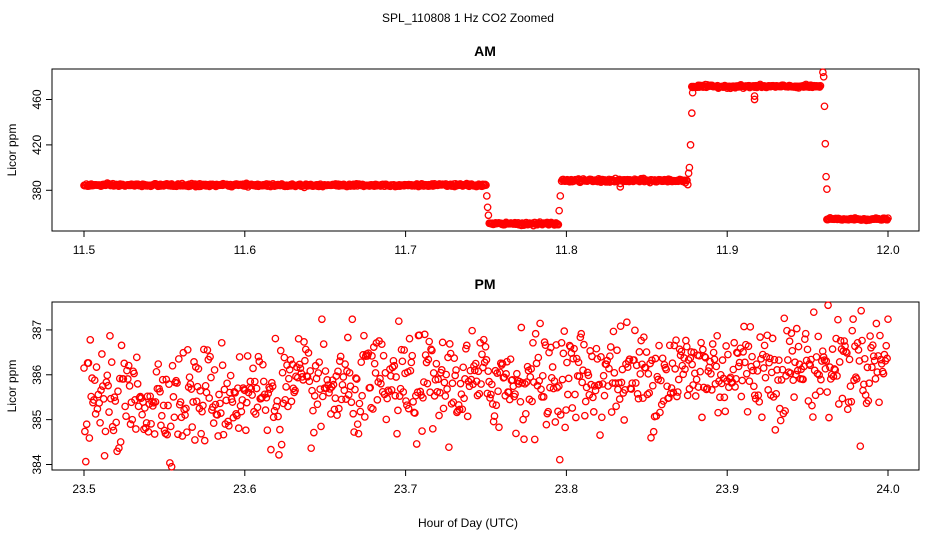  Describe the element at coordinates (41, 397) in the screenshot. I see `pm-y-axis: 384 385 386 387` at that location.